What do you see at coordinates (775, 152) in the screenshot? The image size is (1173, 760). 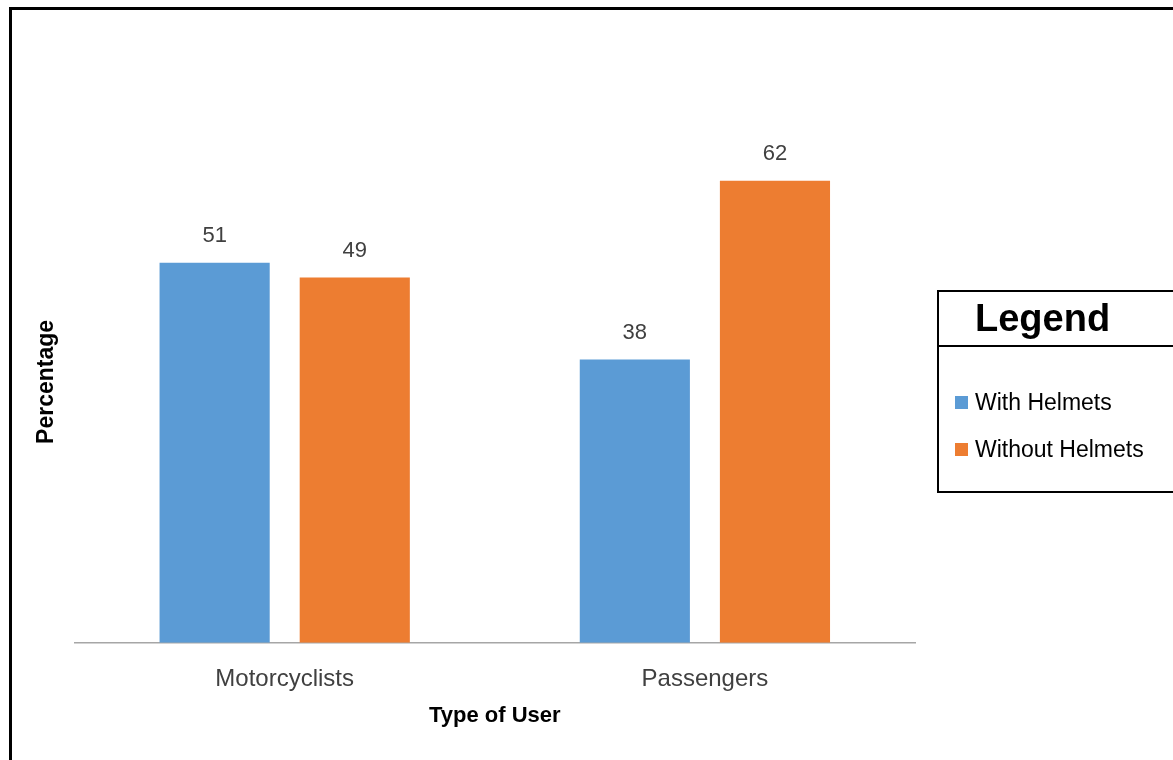 I see `data-label: 62` at bounding box center [775, 152].